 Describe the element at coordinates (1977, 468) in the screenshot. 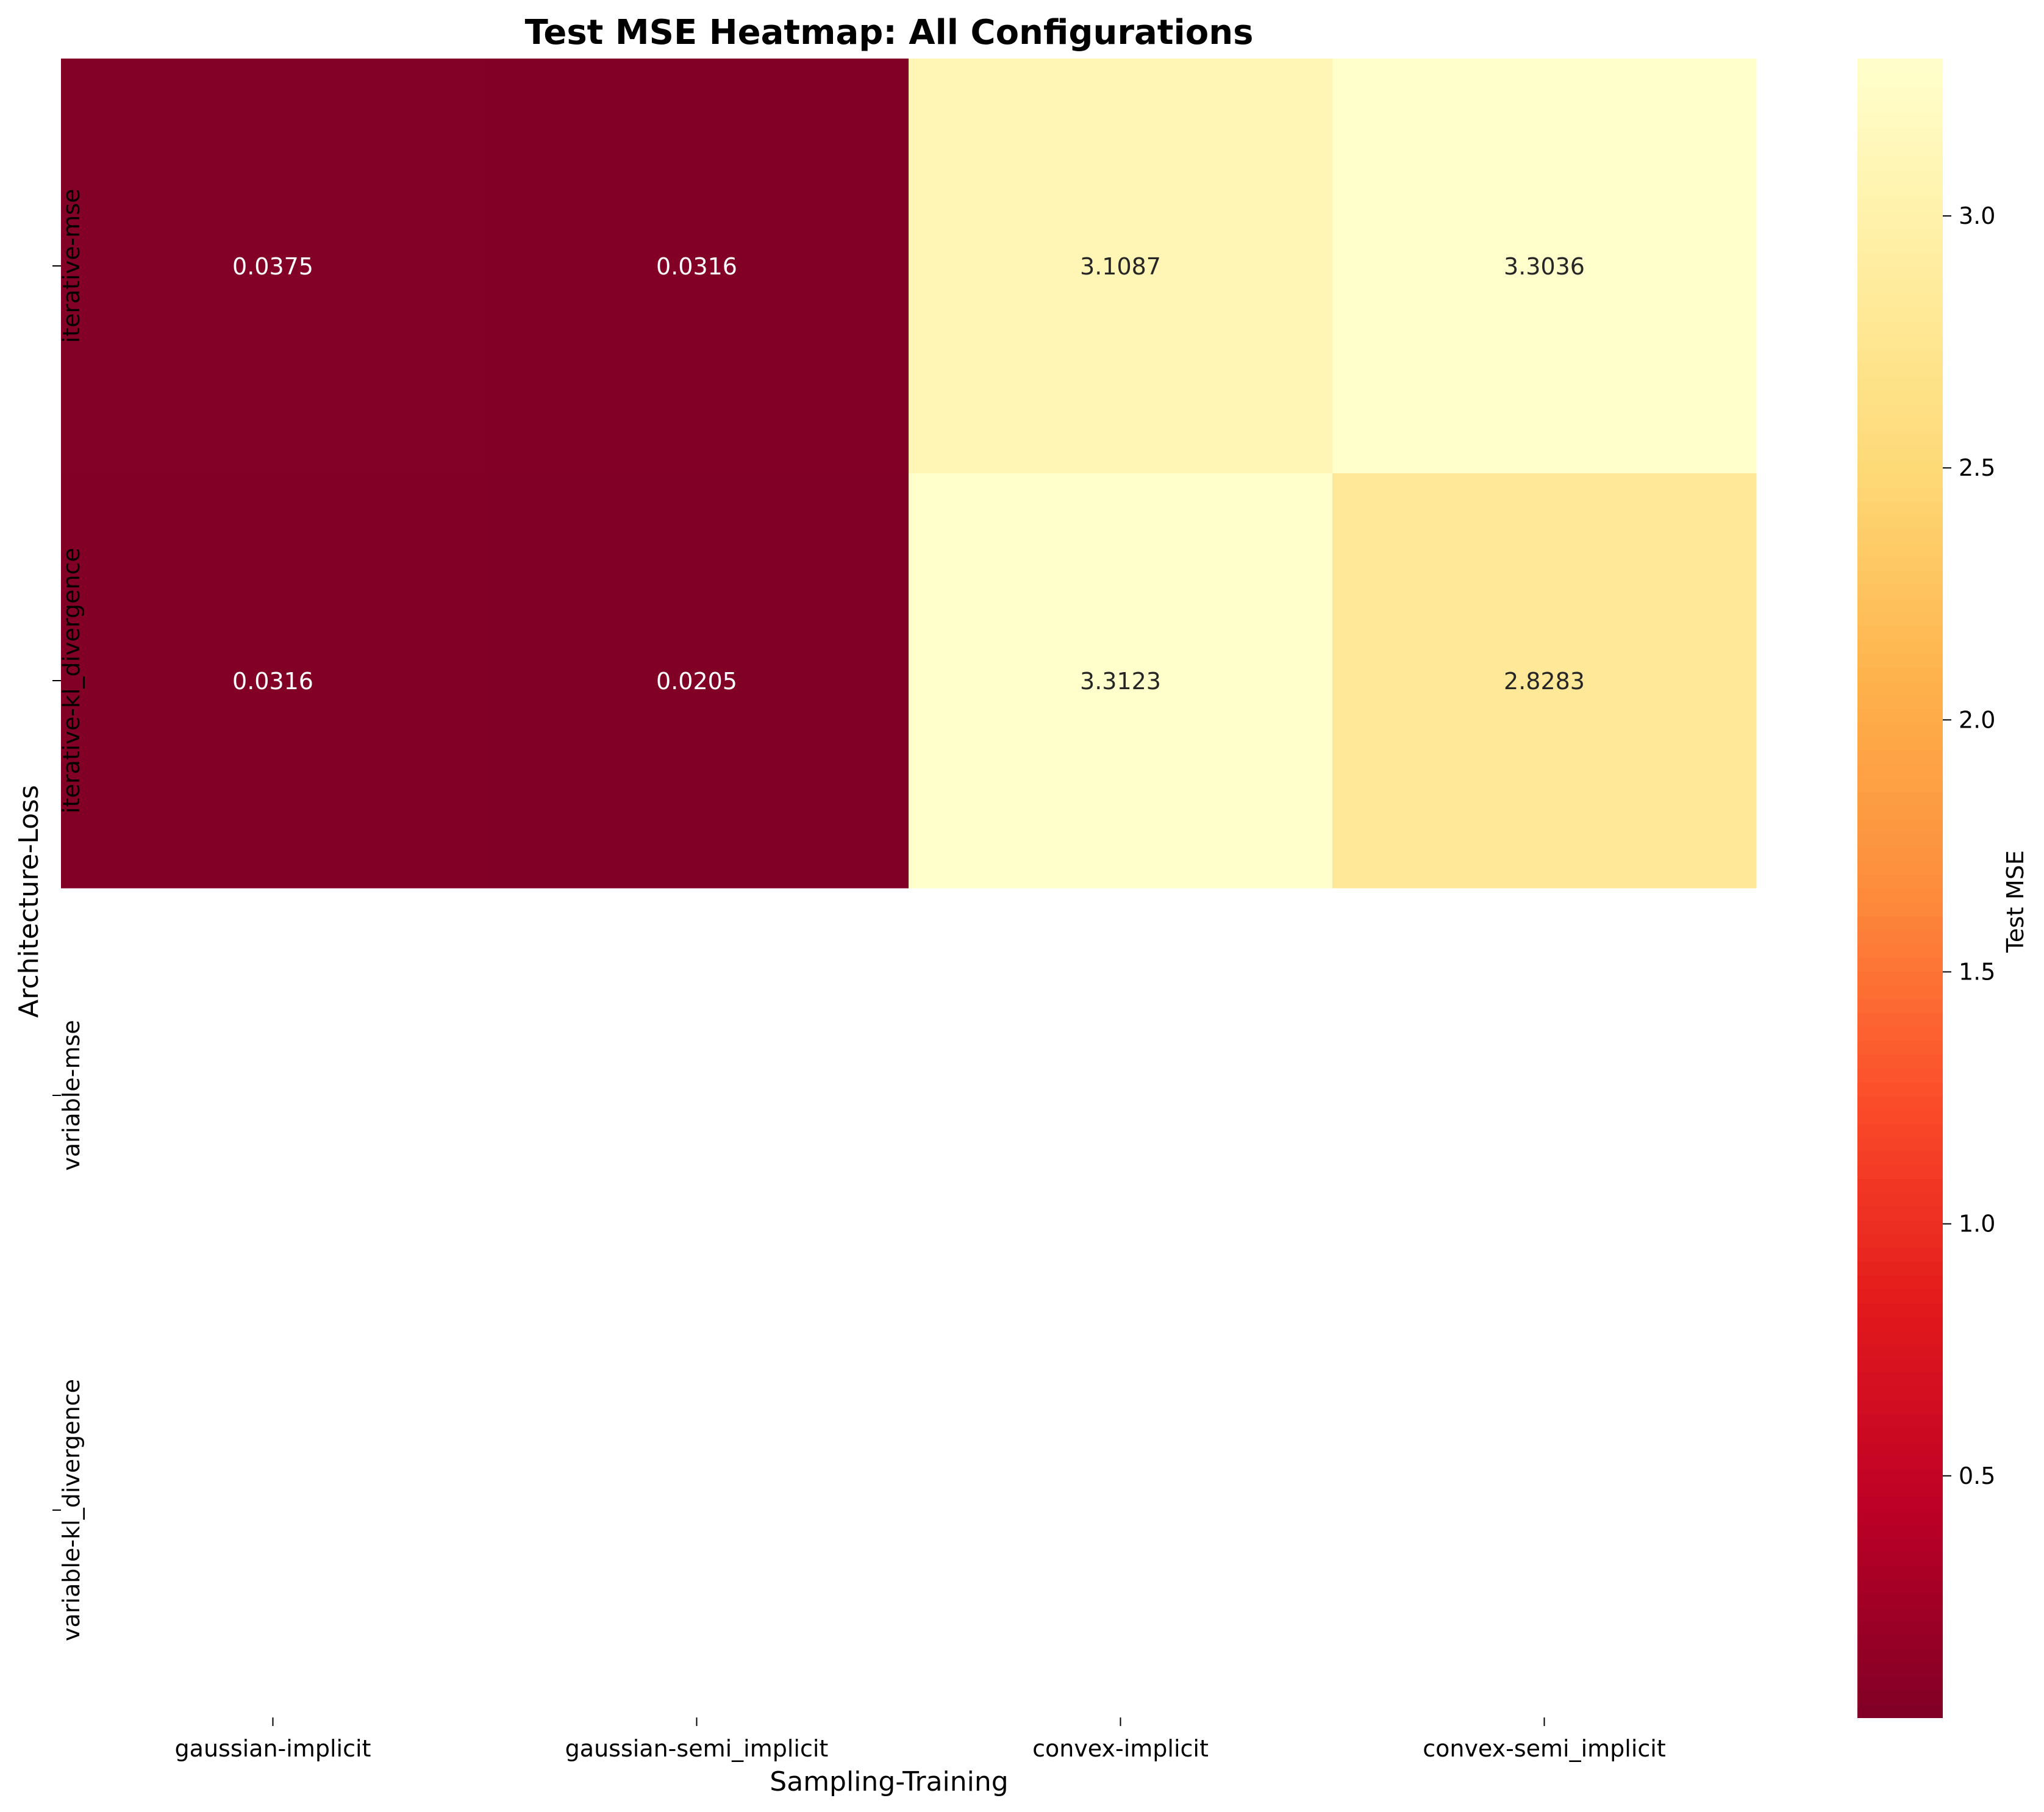

I see `colorbar-tick-label: 2.5` at that location.